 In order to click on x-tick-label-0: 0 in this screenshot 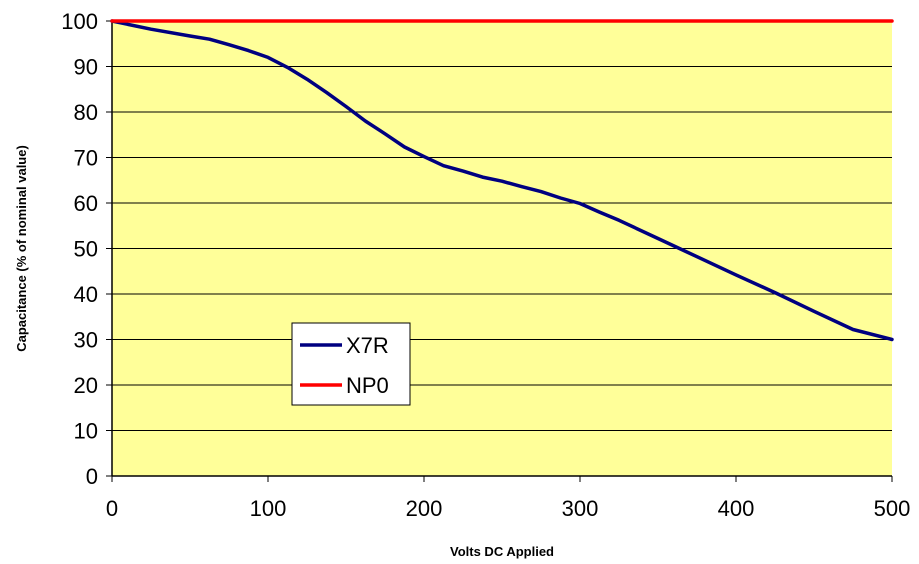, I will do `click(112, 508)`.